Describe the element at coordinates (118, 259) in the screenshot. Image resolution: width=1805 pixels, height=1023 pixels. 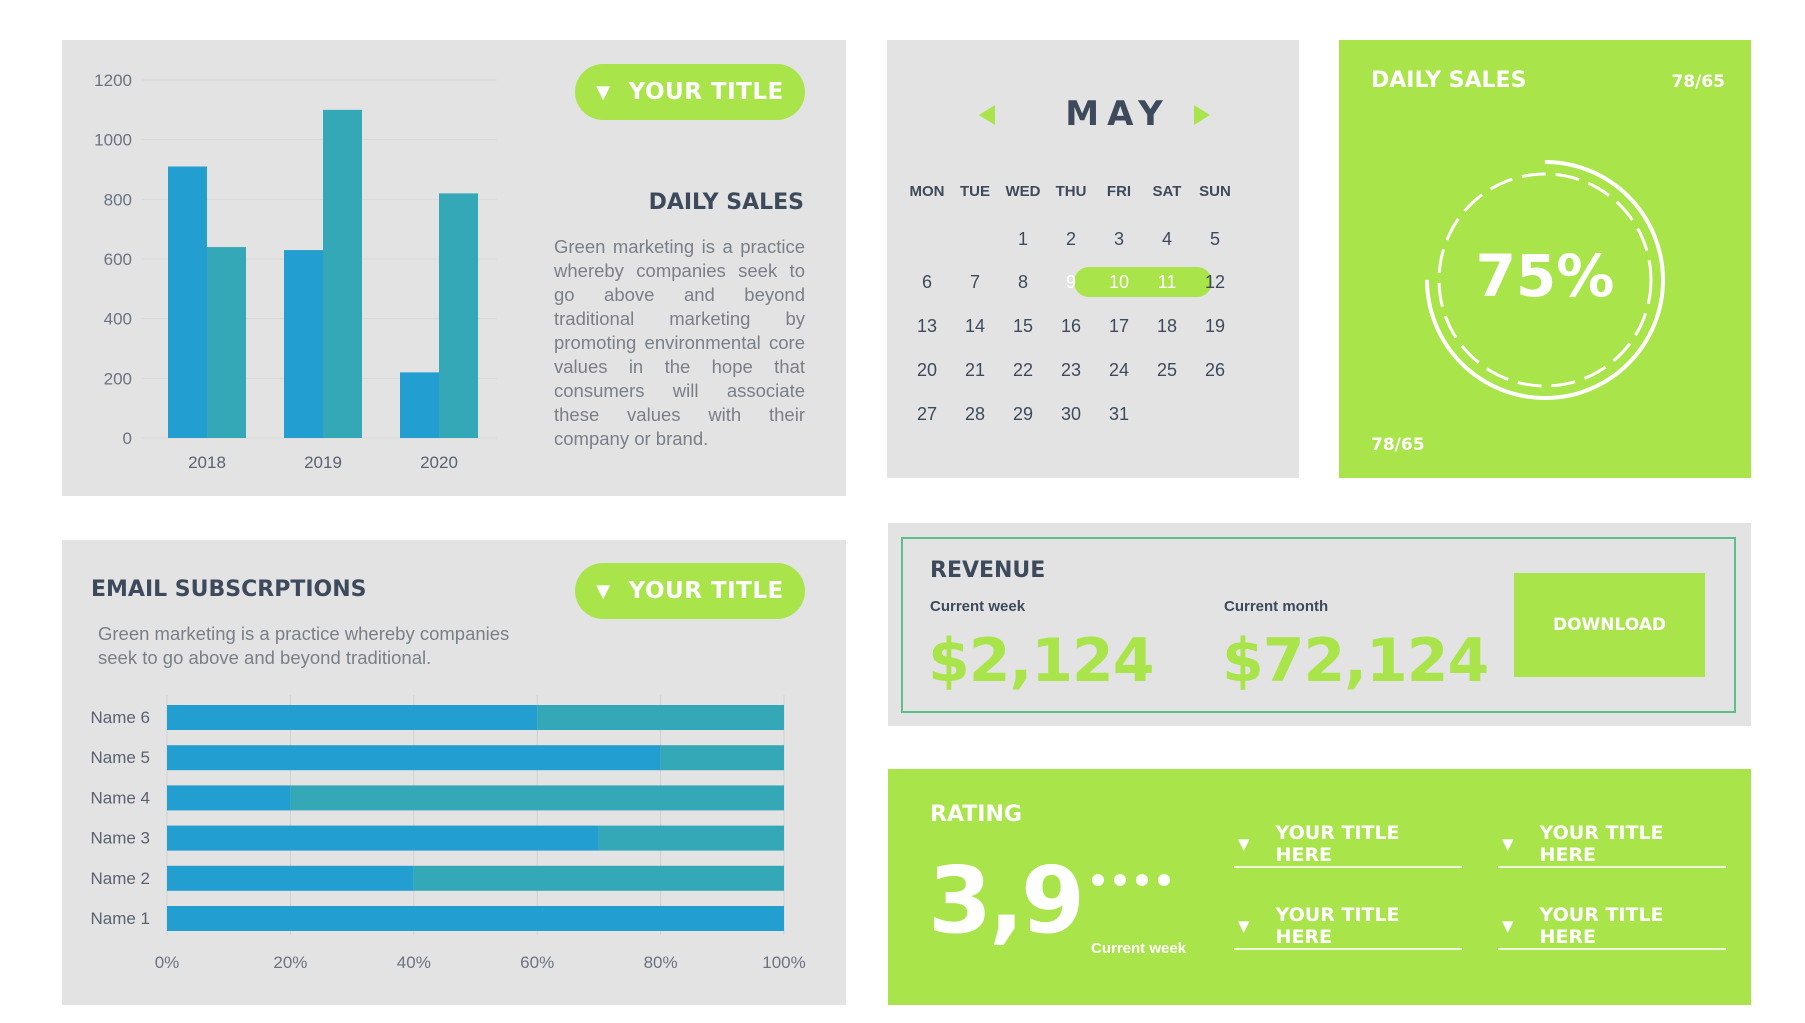
I see `y-tick-label: 600` at that location.